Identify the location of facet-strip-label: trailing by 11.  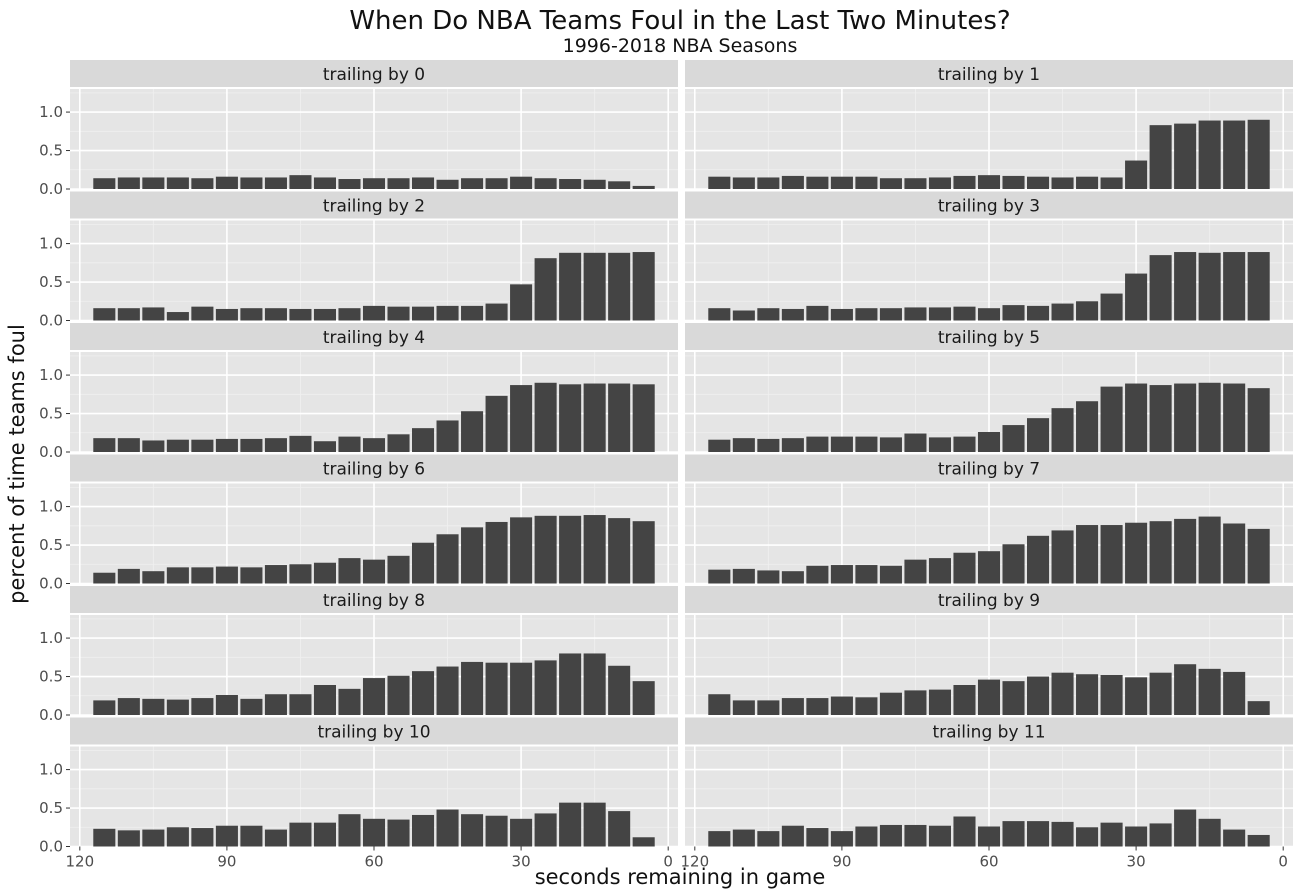
(988, 733).